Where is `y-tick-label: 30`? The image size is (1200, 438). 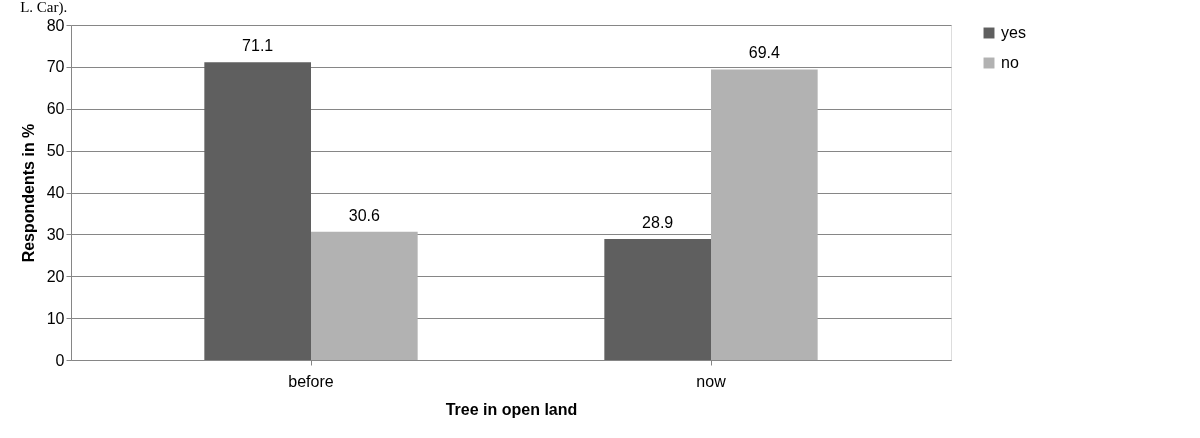
y-tick-label: 30 is located at coordinates (55, 234).